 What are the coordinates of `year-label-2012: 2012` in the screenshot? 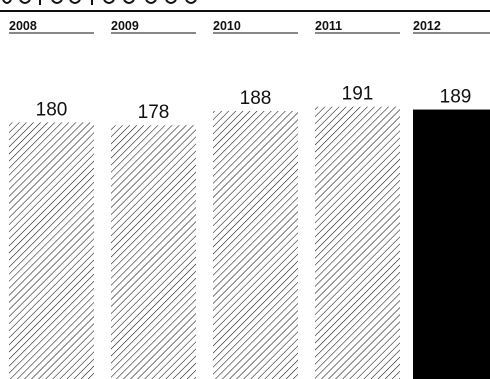 It's located at (427, 26).